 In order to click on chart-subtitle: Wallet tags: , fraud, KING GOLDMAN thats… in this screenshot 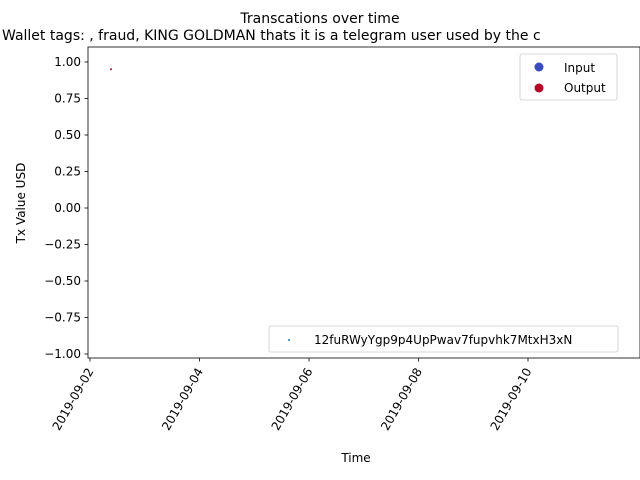, I will do `click(271, 36)`.